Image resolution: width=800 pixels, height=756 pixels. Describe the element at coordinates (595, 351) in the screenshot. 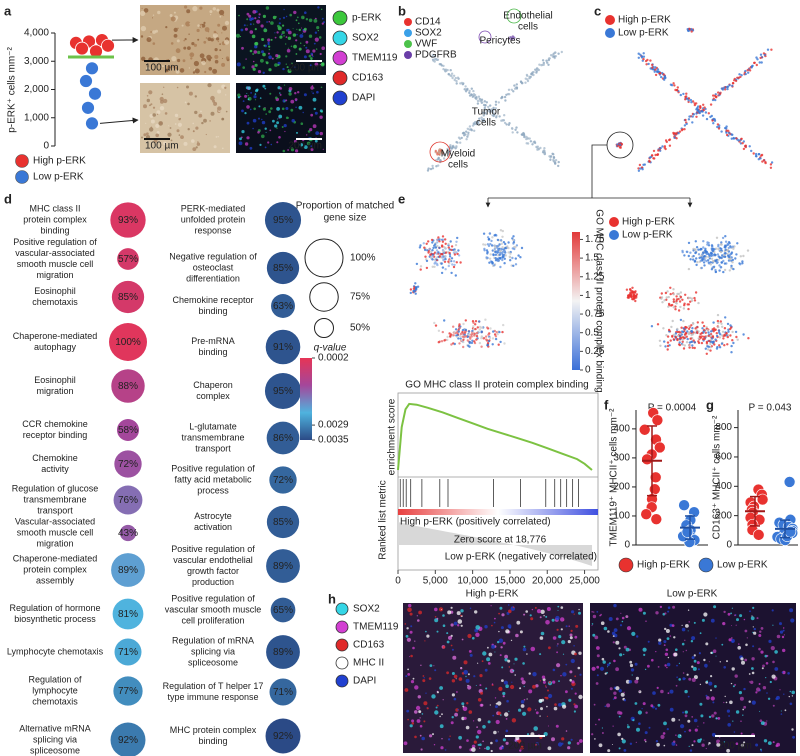

I see `colorbar-tick-label: 0.25` at that location.